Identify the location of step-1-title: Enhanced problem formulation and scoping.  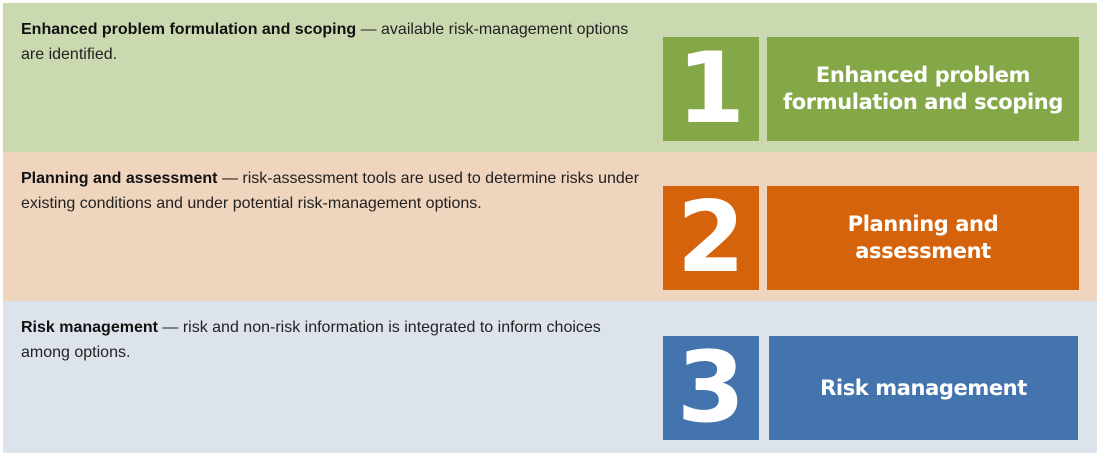
(189, 29).